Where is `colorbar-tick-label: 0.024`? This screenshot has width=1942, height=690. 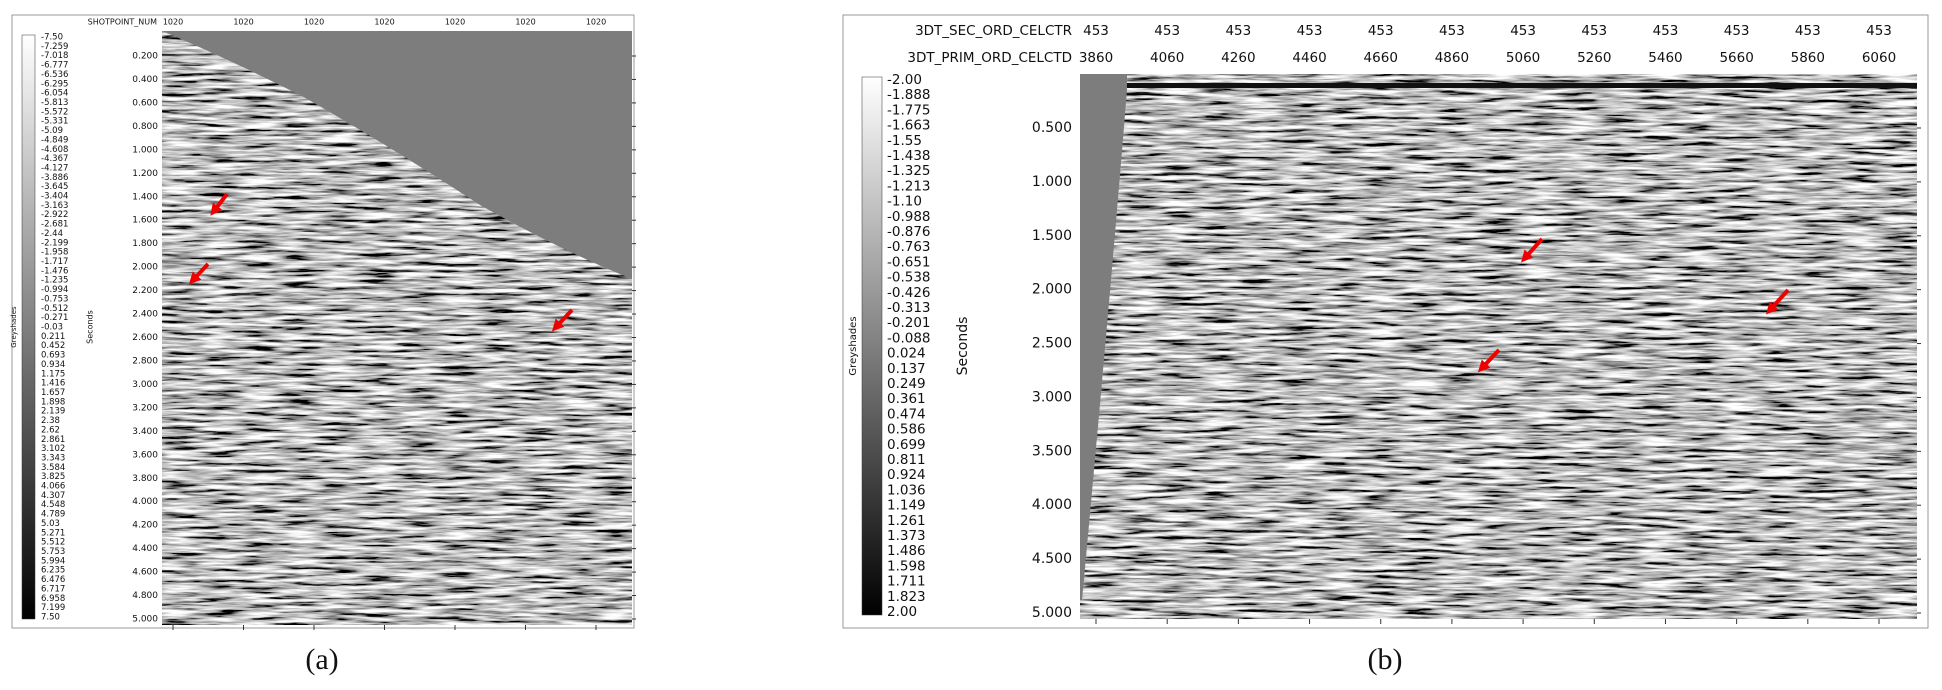 colorbar-tick-label: 0.024 is located at coordinates (906, 354).